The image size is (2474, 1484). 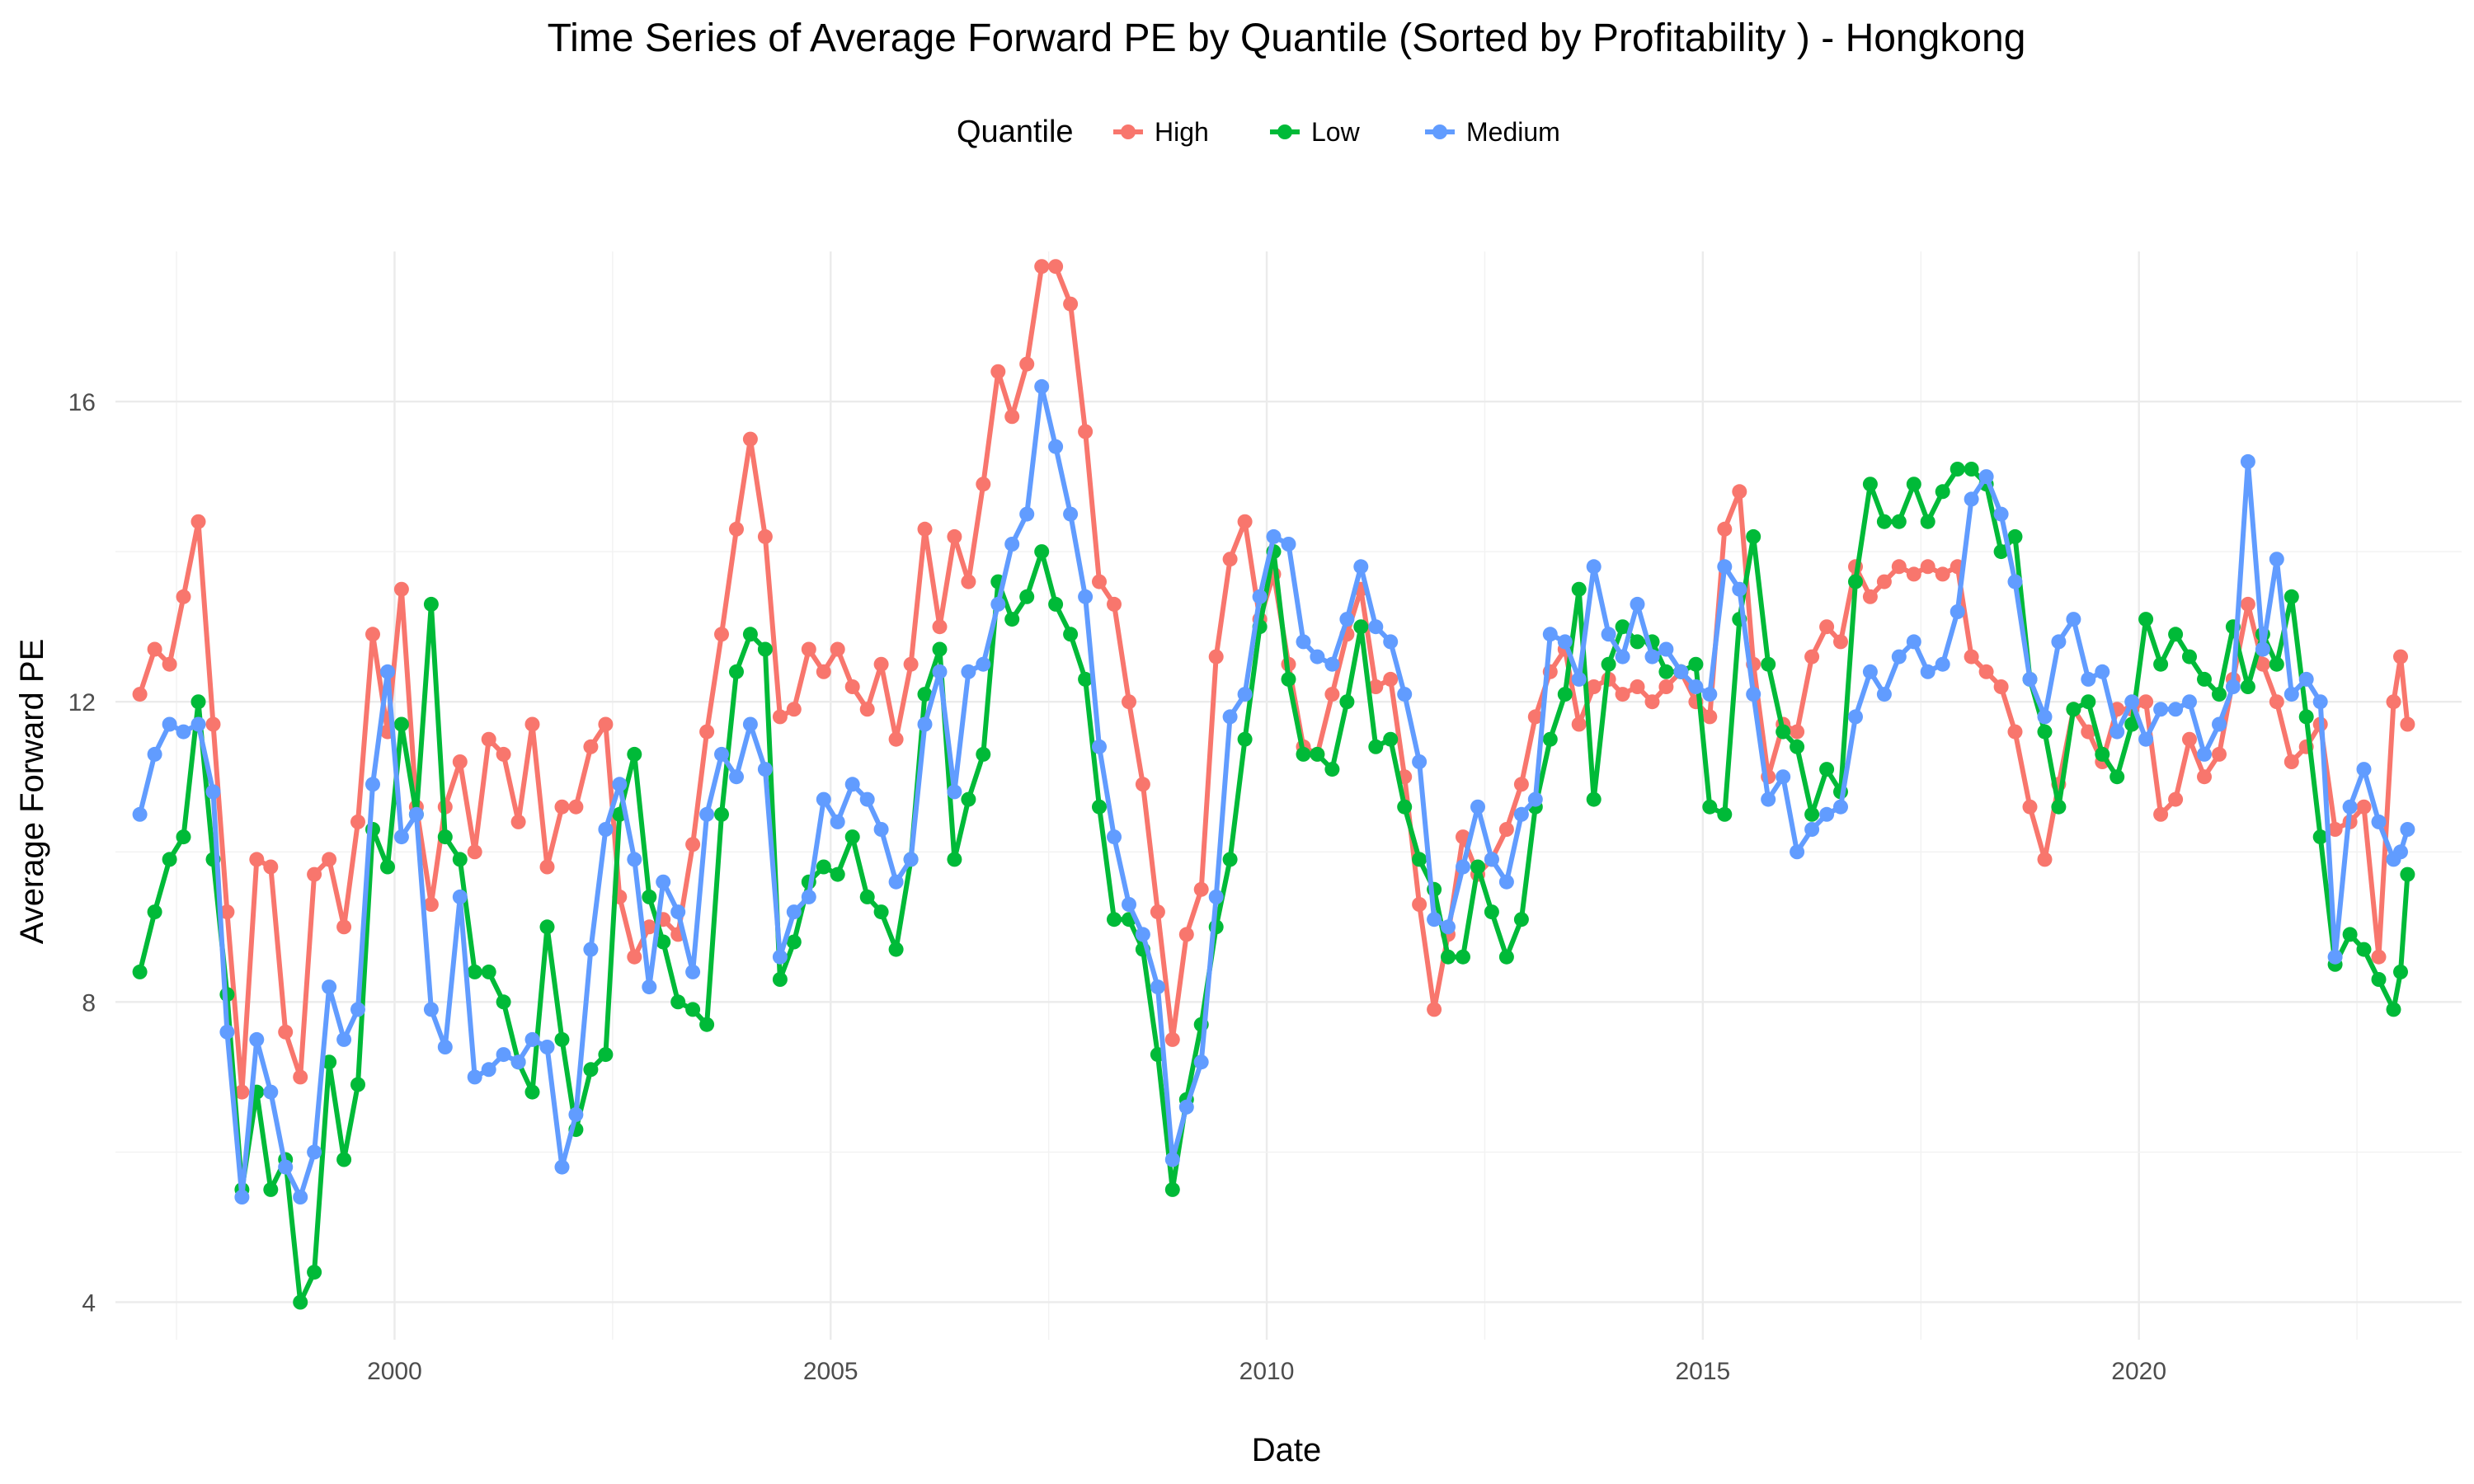 I want to click on legend-label: Low, so click(x=1336, y=132).